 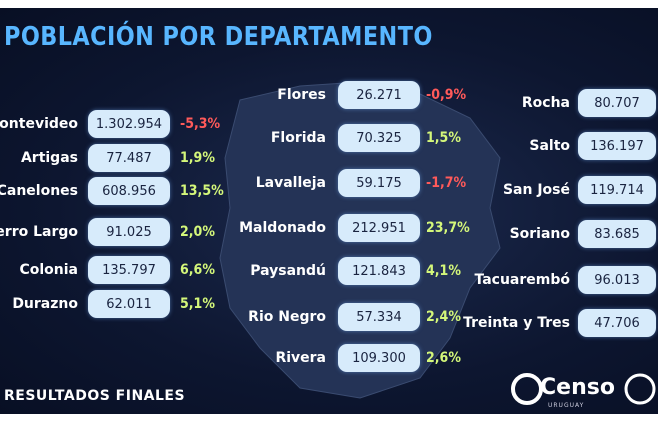 I want to click on change: 6,6%, so click(x=197, y=270).